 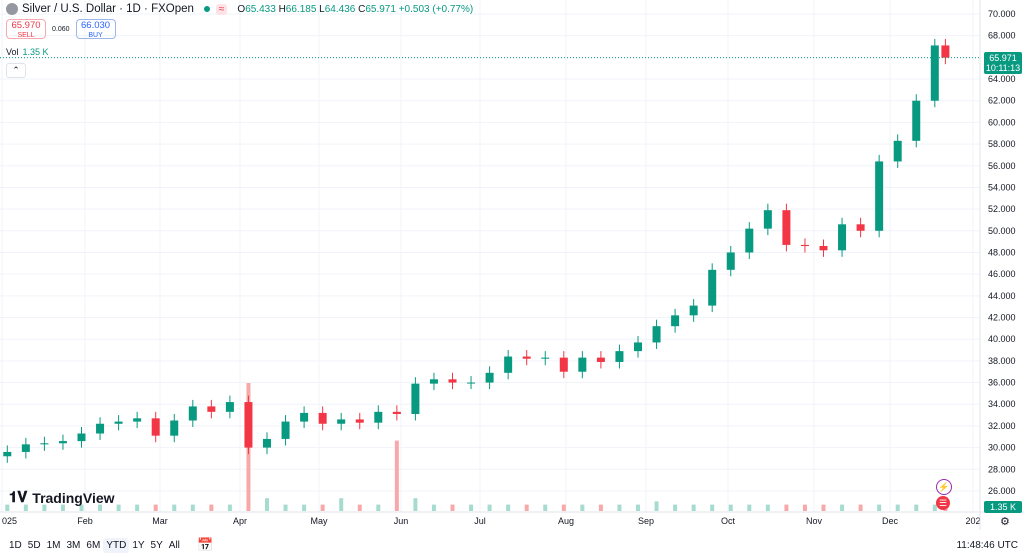 I want to click on range-3m: 3M, so click(x=73, y=545).